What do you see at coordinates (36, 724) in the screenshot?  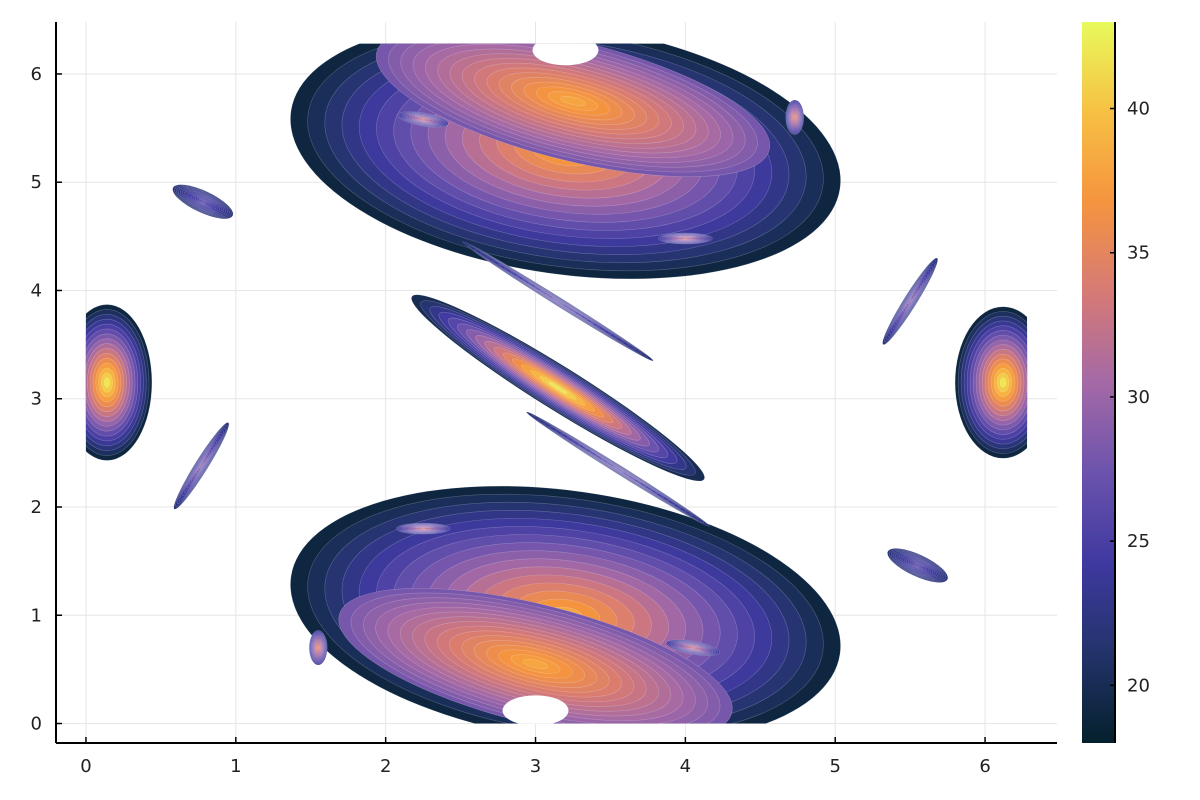 I see `y-tick-label: 0` at bounding box center [36, 724].